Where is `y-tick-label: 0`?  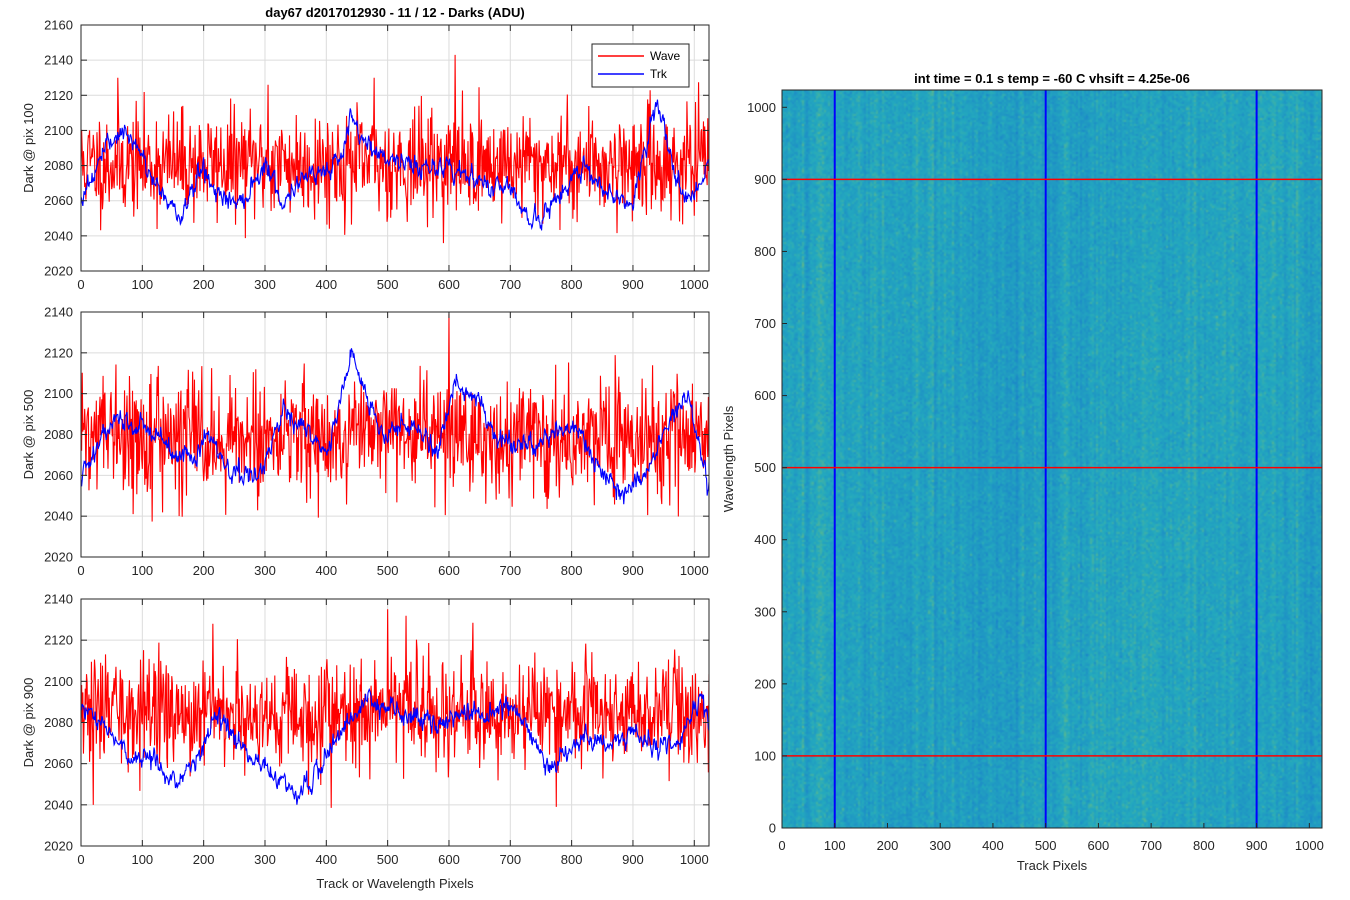
y-tick-label: 0 is located at coordinates (772, 828).